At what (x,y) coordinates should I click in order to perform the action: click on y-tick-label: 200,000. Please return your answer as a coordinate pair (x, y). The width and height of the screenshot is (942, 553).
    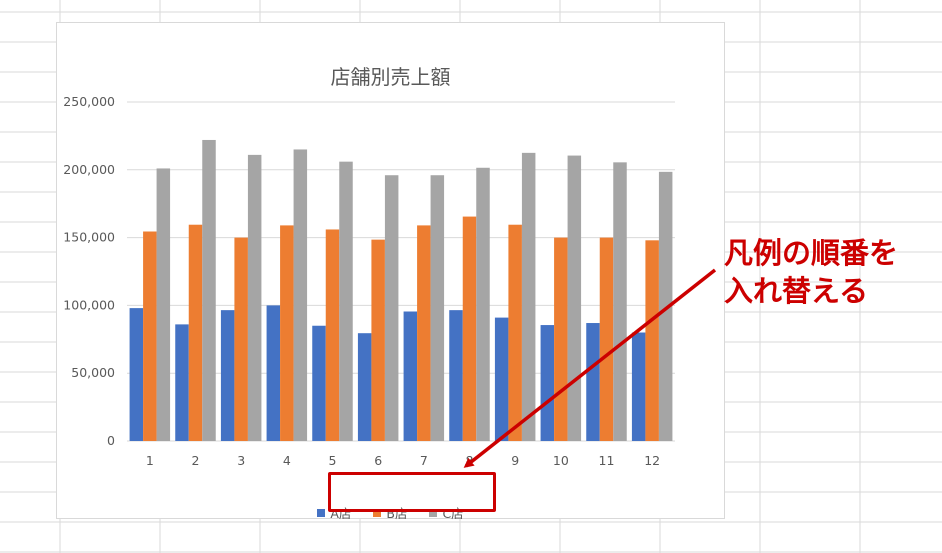
    Looking at the image, I should click on (89, 169).